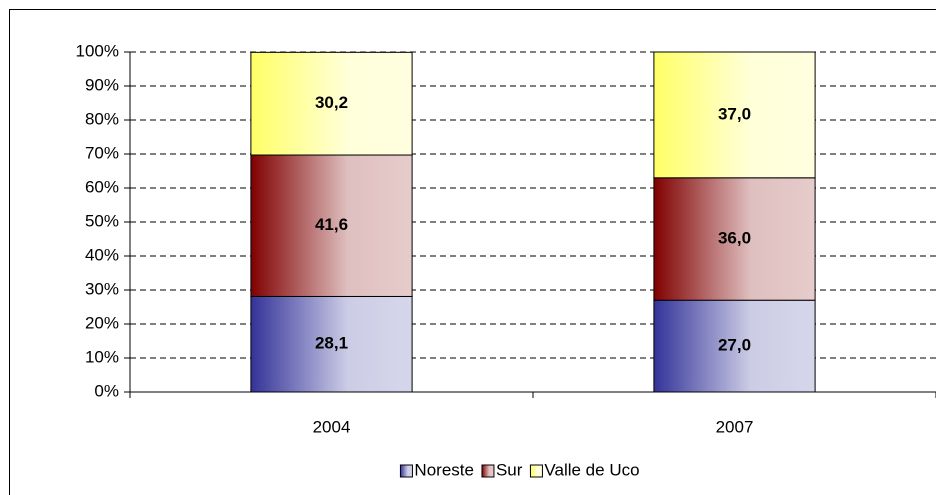  I want to click on y-tick-label: 30%, so click(102, 288).